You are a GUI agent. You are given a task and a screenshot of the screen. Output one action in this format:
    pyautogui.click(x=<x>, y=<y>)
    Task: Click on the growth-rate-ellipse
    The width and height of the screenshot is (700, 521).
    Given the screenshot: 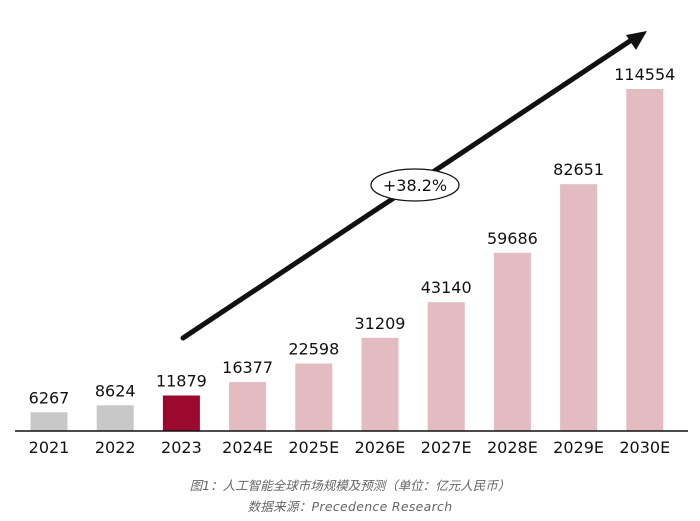 What is the action you would take?
    pyautogui.click(x=415, y=185)
    